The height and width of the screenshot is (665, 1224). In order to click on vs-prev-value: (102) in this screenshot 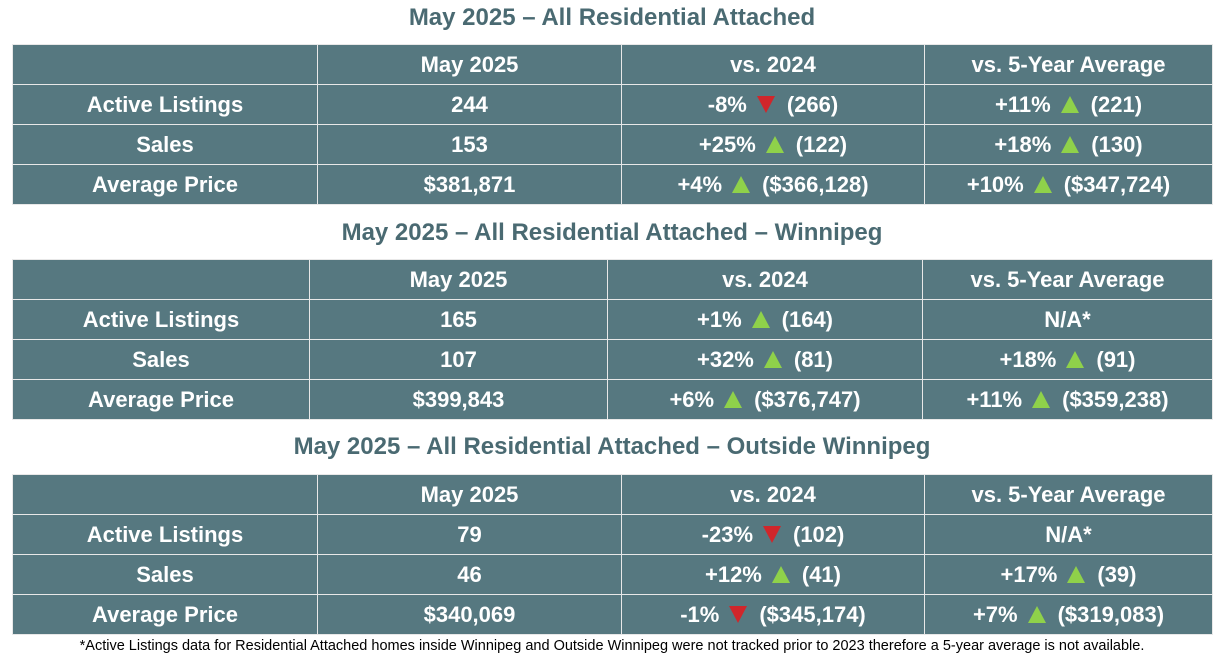, I will do `click(819, 534)`.